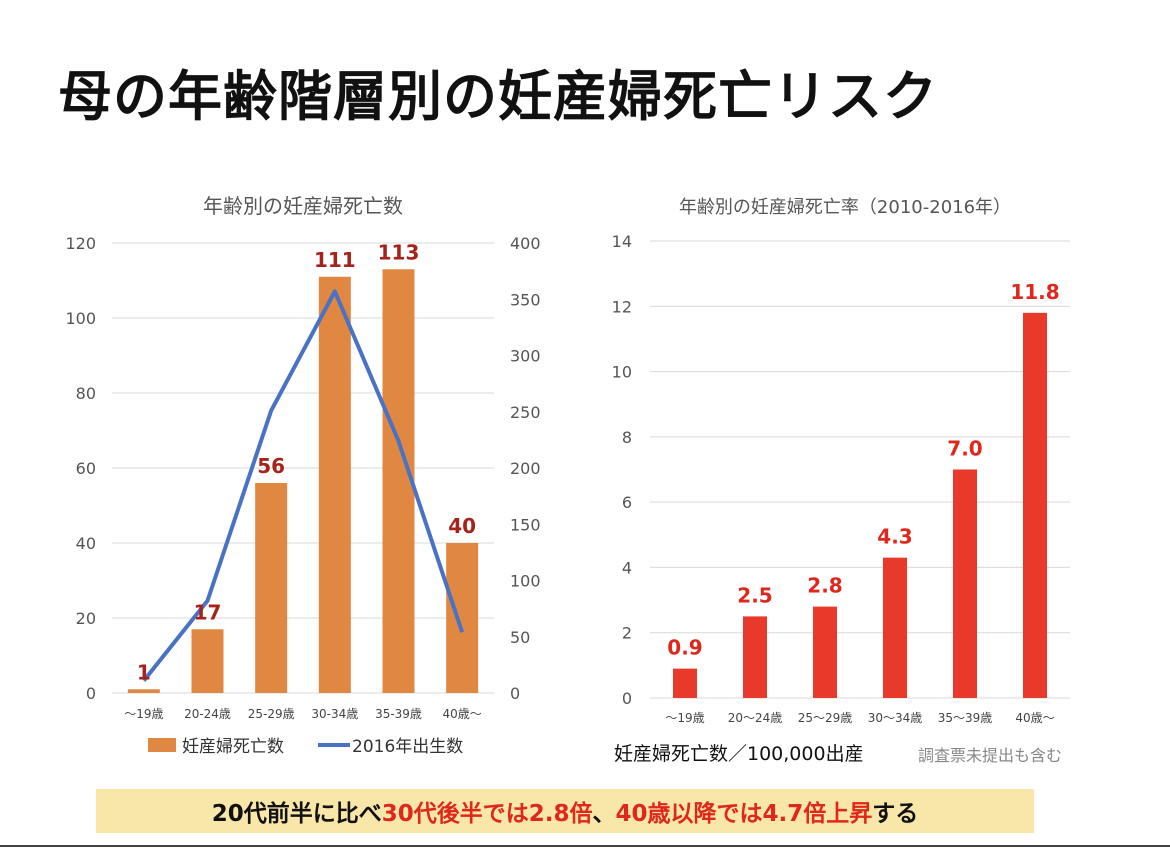 This screenshot has width=1170, height=851. What do you see at coordinates (755, 718) in the screenshot?
I see `right-x-tick-label: 20〜24歳` at bounding box center [755, 718].